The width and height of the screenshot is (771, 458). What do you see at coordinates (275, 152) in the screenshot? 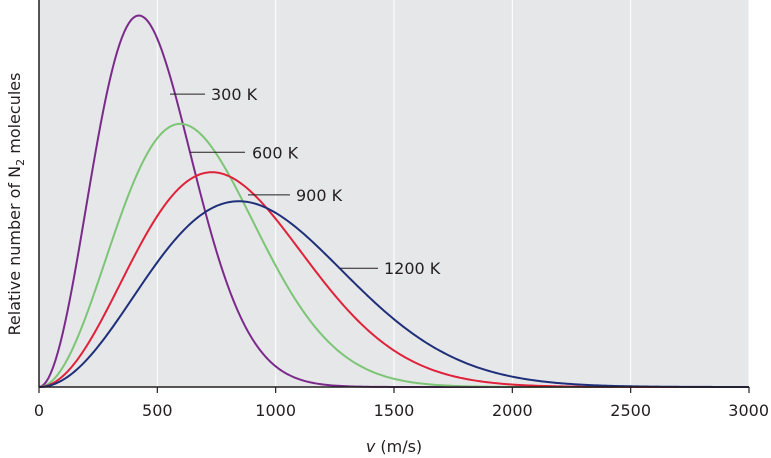
I see `series-label-600-k: 600 K` at bounding box center [275, 152].